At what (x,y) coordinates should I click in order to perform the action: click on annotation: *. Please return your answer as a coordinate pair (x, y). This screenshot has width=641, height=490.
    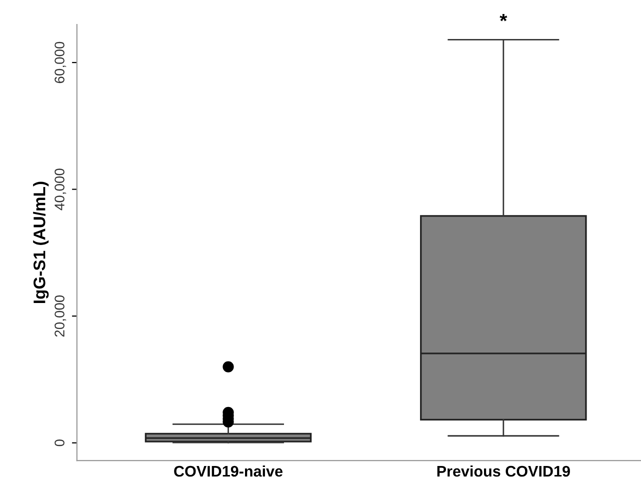
    Looking at the image, I should click on (504, 18).